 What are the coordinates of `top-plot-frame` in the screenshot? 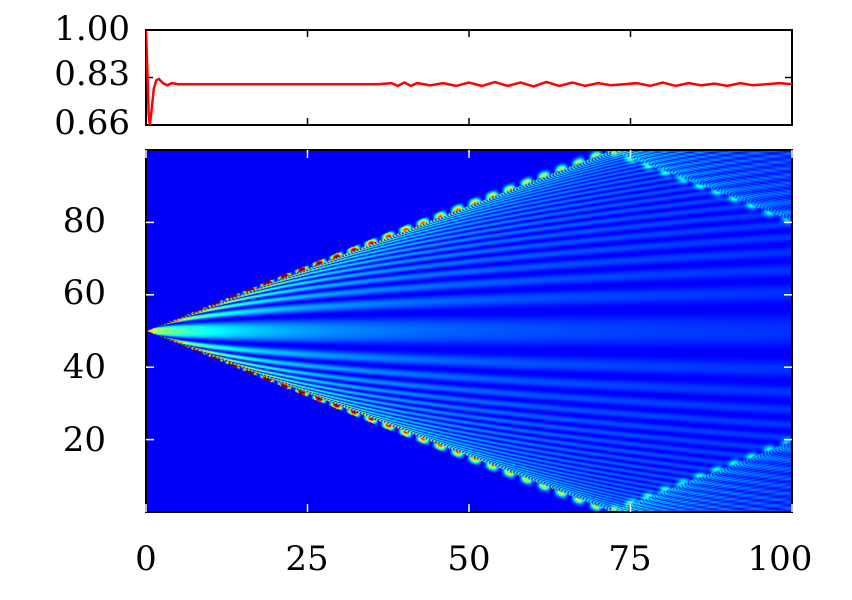 It's located at (469, 77).